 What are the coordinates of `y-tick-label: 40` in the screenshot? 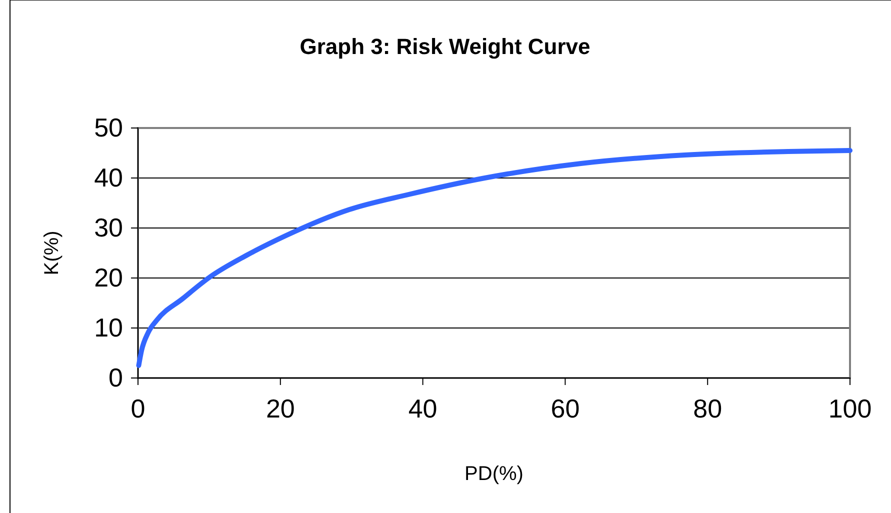 It's located at (108, 177).